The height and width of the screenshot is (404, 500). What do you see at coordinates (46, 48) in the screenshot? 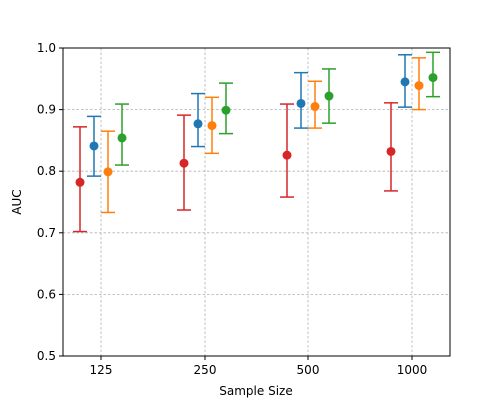
I see `y-tick-label: 1.0` at bounding box center [46, 48].